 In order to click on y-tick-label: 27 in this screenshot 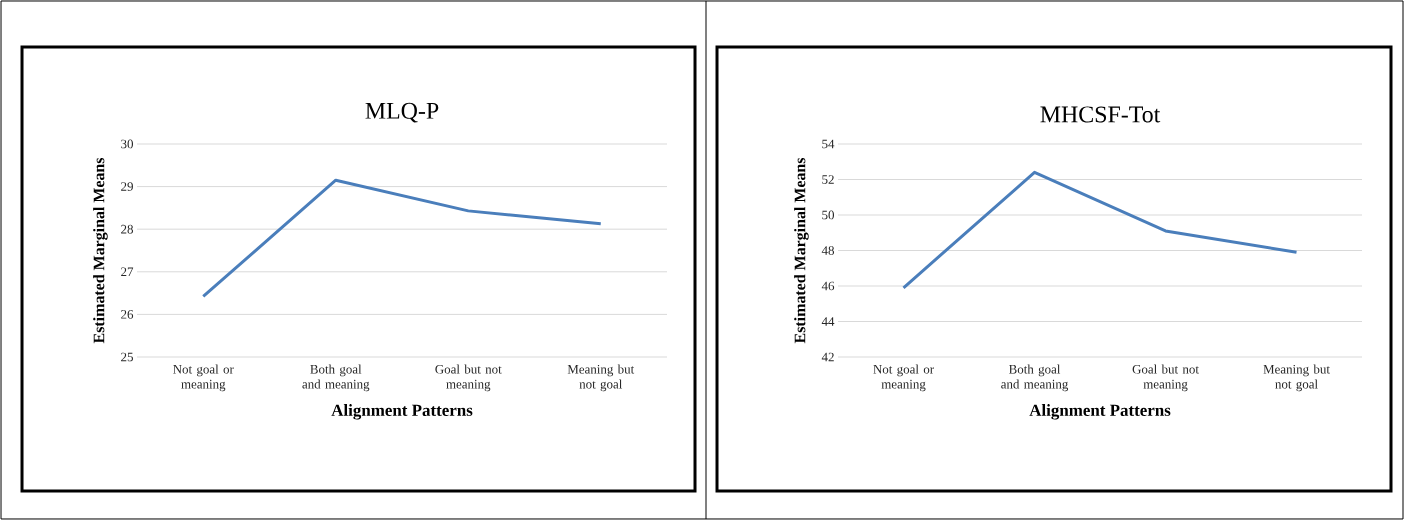, I will do `click(127, 272)`.